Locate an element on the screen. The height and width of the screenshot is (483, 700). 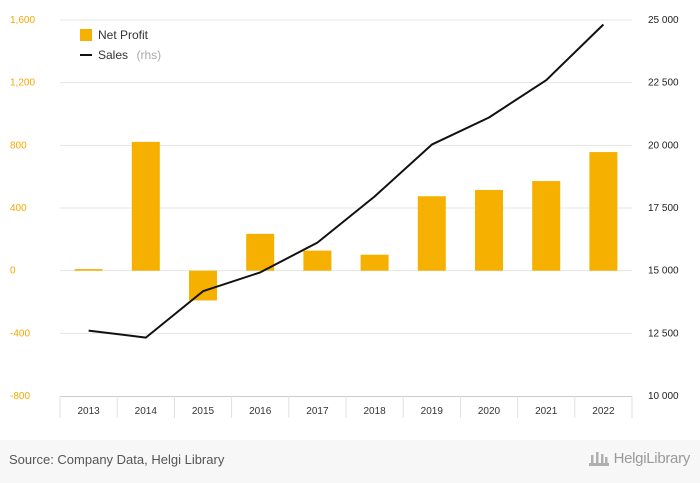
right-tick-label: 17 500 is located at coordinates (663, 208).